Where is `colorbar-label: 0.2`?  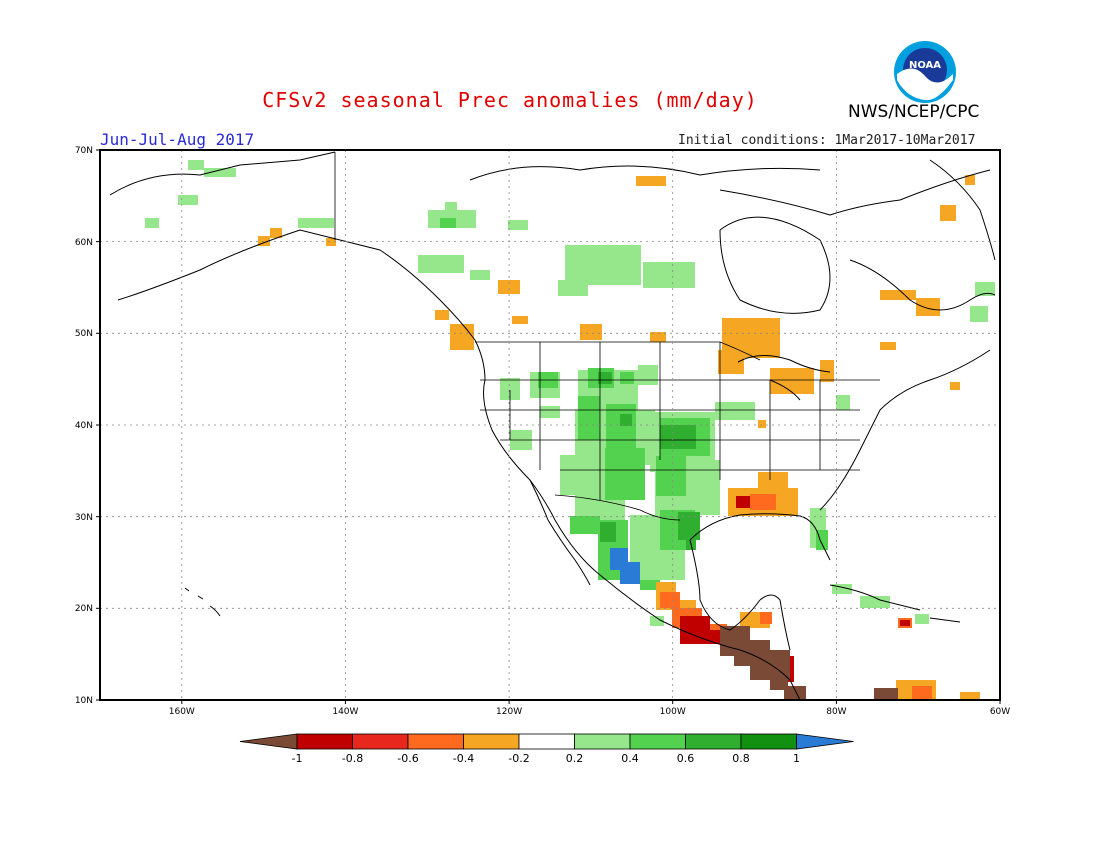
colorbar-label: 0.2 is located at coordinates (575, 758).